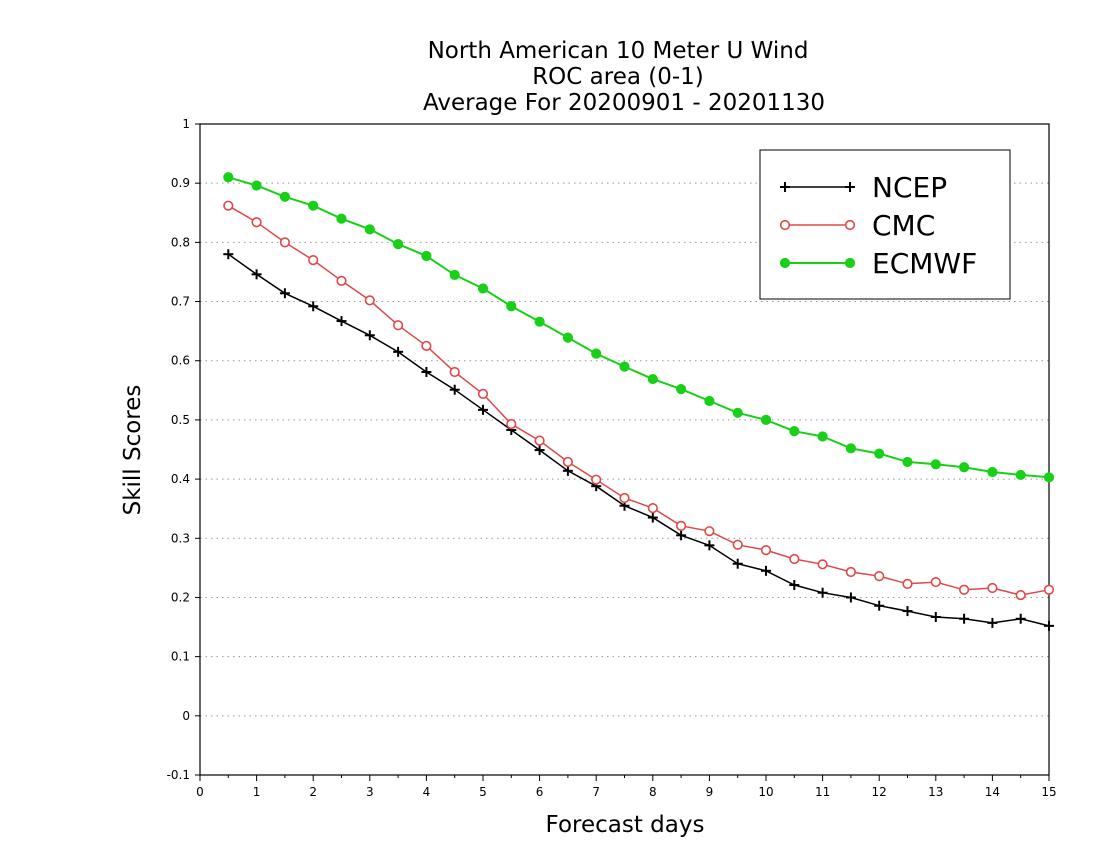  What do you see at coordinates (180, 420) in the screenshot?
I see `y-tick-label: 0.5` at bounding box center [180, 420].